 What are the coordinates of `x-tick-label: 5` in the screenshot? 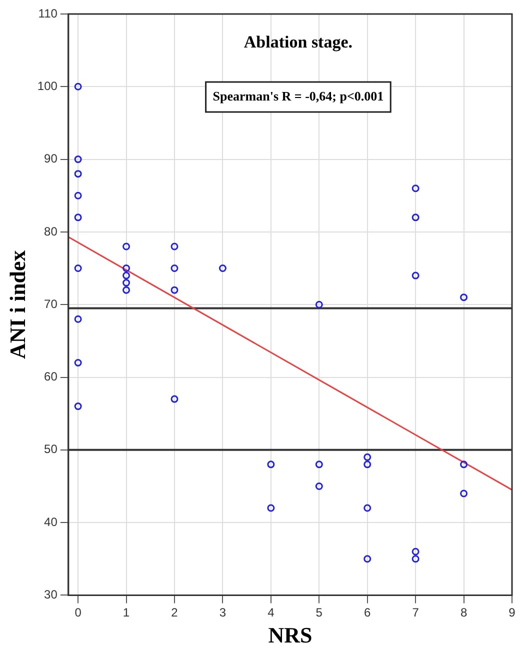 It's located at (319, 613).